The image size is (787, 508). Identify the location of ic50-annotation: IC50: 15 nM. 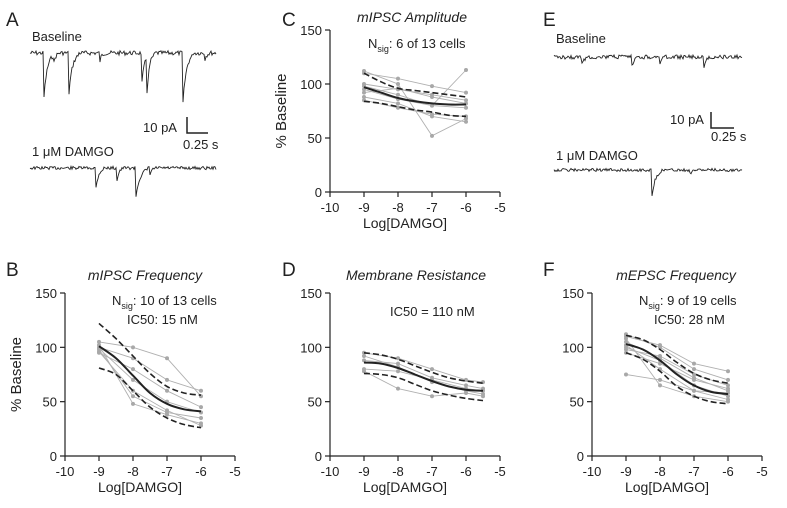
(162, 319).